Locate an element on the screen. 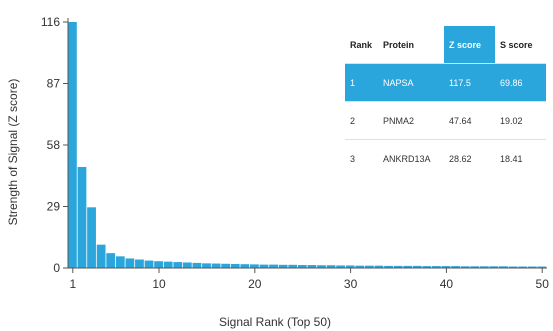 The height and width of the screenshot is (331, 553). x-tick-label: 20 is located at coordinates (255, 284).